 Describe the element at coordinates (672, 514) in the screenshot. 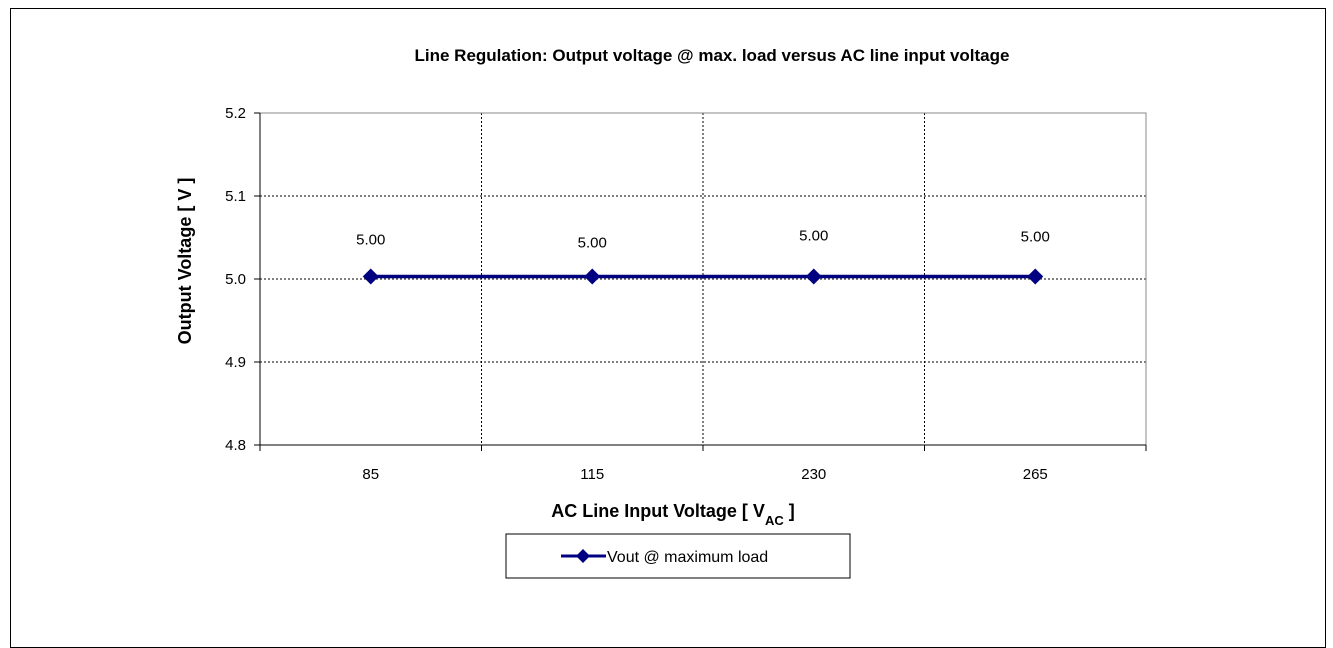

I see `x-axis-title: AC Line Input Voltage [ VAC ]` at that location.